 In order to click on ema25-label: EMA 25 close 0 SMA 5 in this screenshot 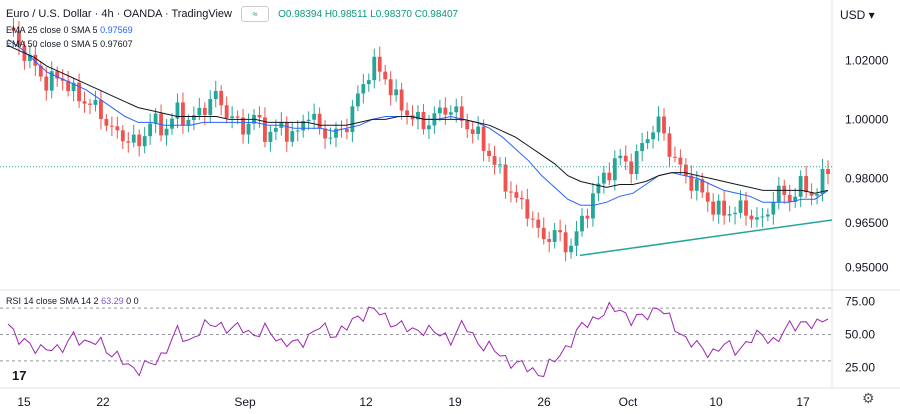, I will do `click(52, 30)`.